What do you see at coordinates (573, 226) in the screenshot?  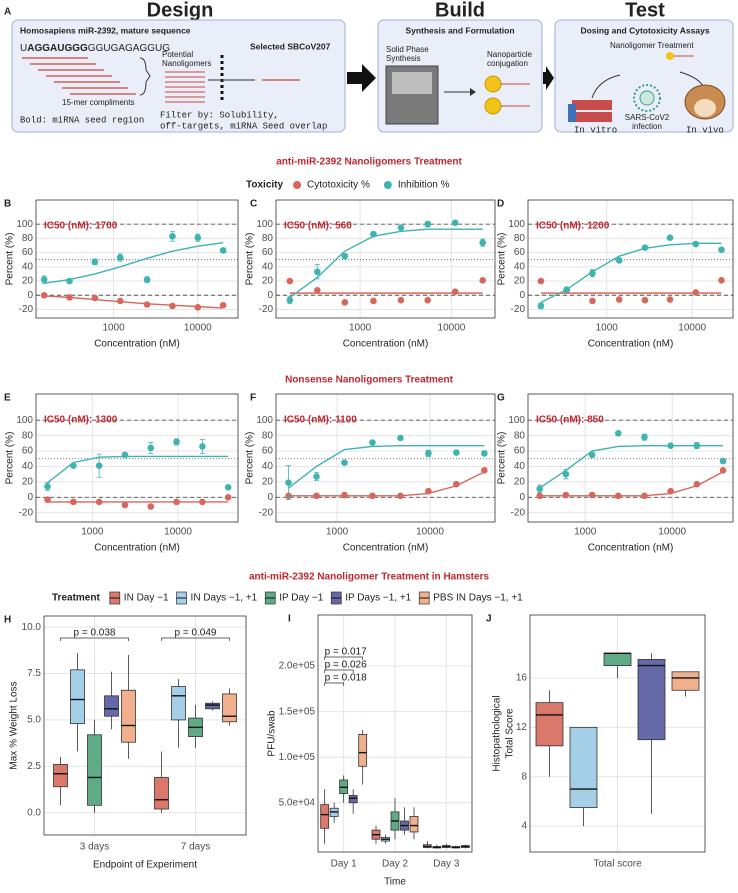 I see `ic50-label: IC50 (nM): 1200` at bounding box center [573, 226].